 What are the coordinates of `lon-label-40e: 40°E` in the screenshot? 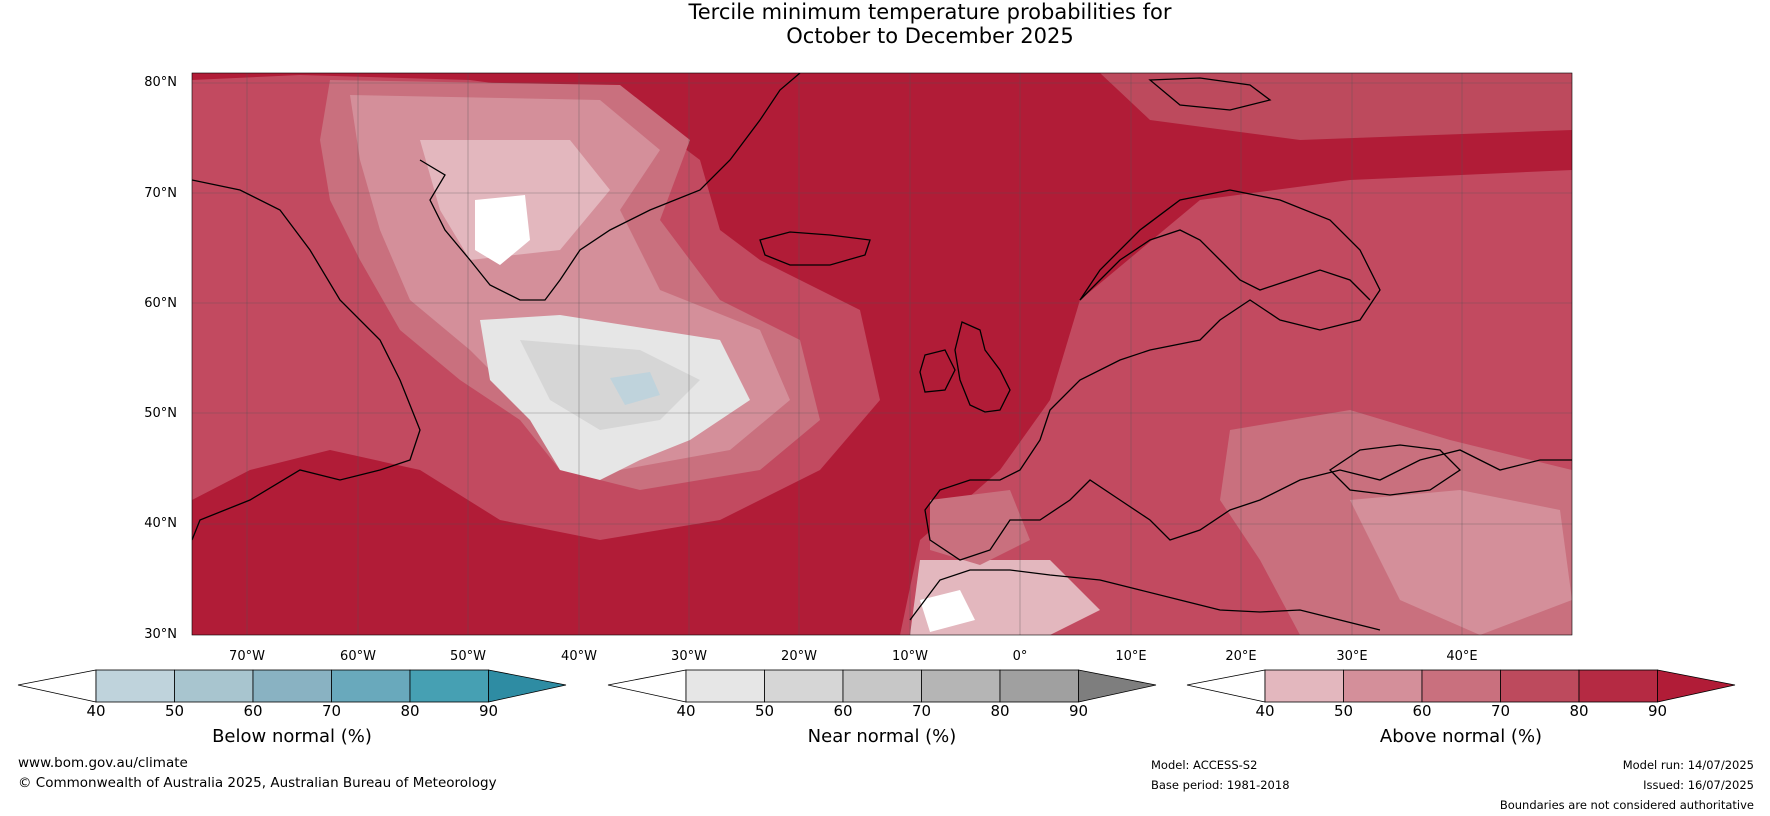 It's located at (1462, 656).